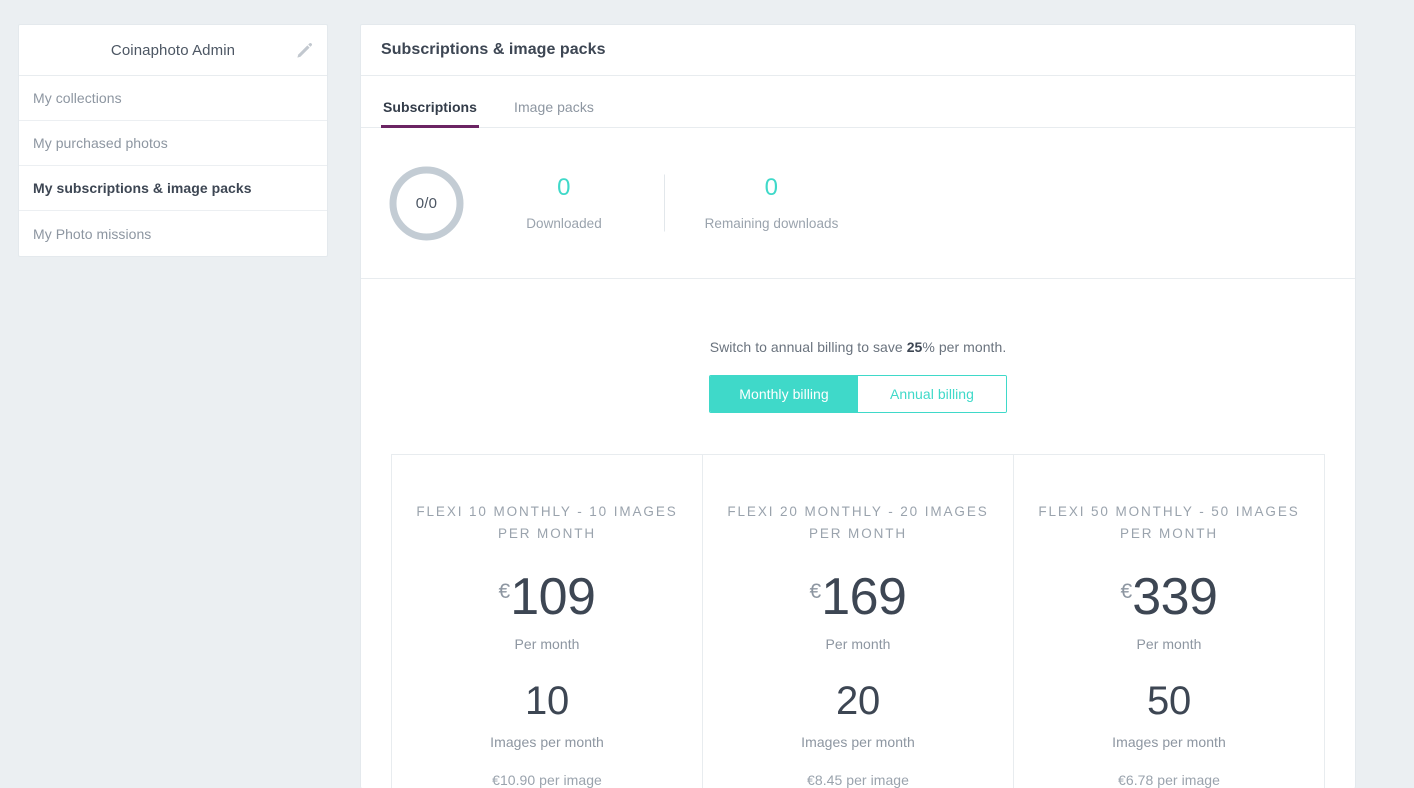 The image size is (1414, 788). What do you see at coordinates (547, 700) in the screenshot?
I see `plan-image-count: 10` at bounding box center [547, 700].